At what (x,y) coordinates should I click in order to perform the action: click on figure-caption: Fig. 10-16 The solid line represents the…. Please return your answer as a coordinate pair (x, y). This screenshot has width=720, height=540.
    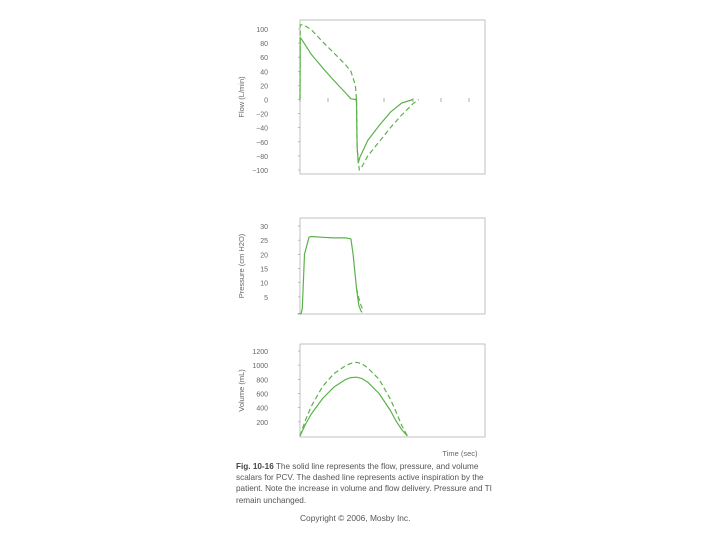
    Looking at the image, I should click on (367, 483).